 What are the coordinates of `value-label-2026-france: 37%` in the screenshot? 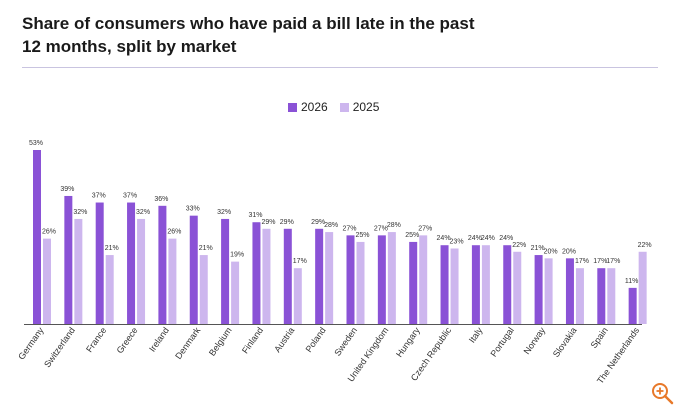 It's located at (99, 196).